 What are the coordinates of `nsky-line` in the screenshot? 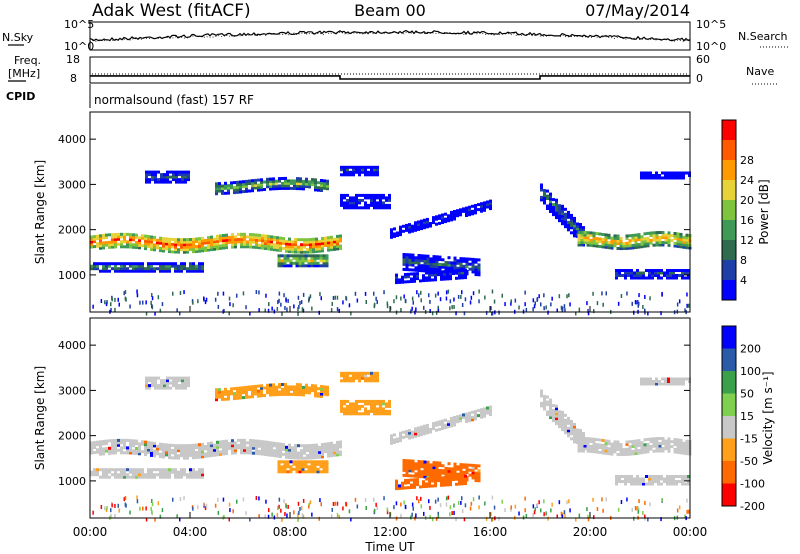 It's located at (390, 35).